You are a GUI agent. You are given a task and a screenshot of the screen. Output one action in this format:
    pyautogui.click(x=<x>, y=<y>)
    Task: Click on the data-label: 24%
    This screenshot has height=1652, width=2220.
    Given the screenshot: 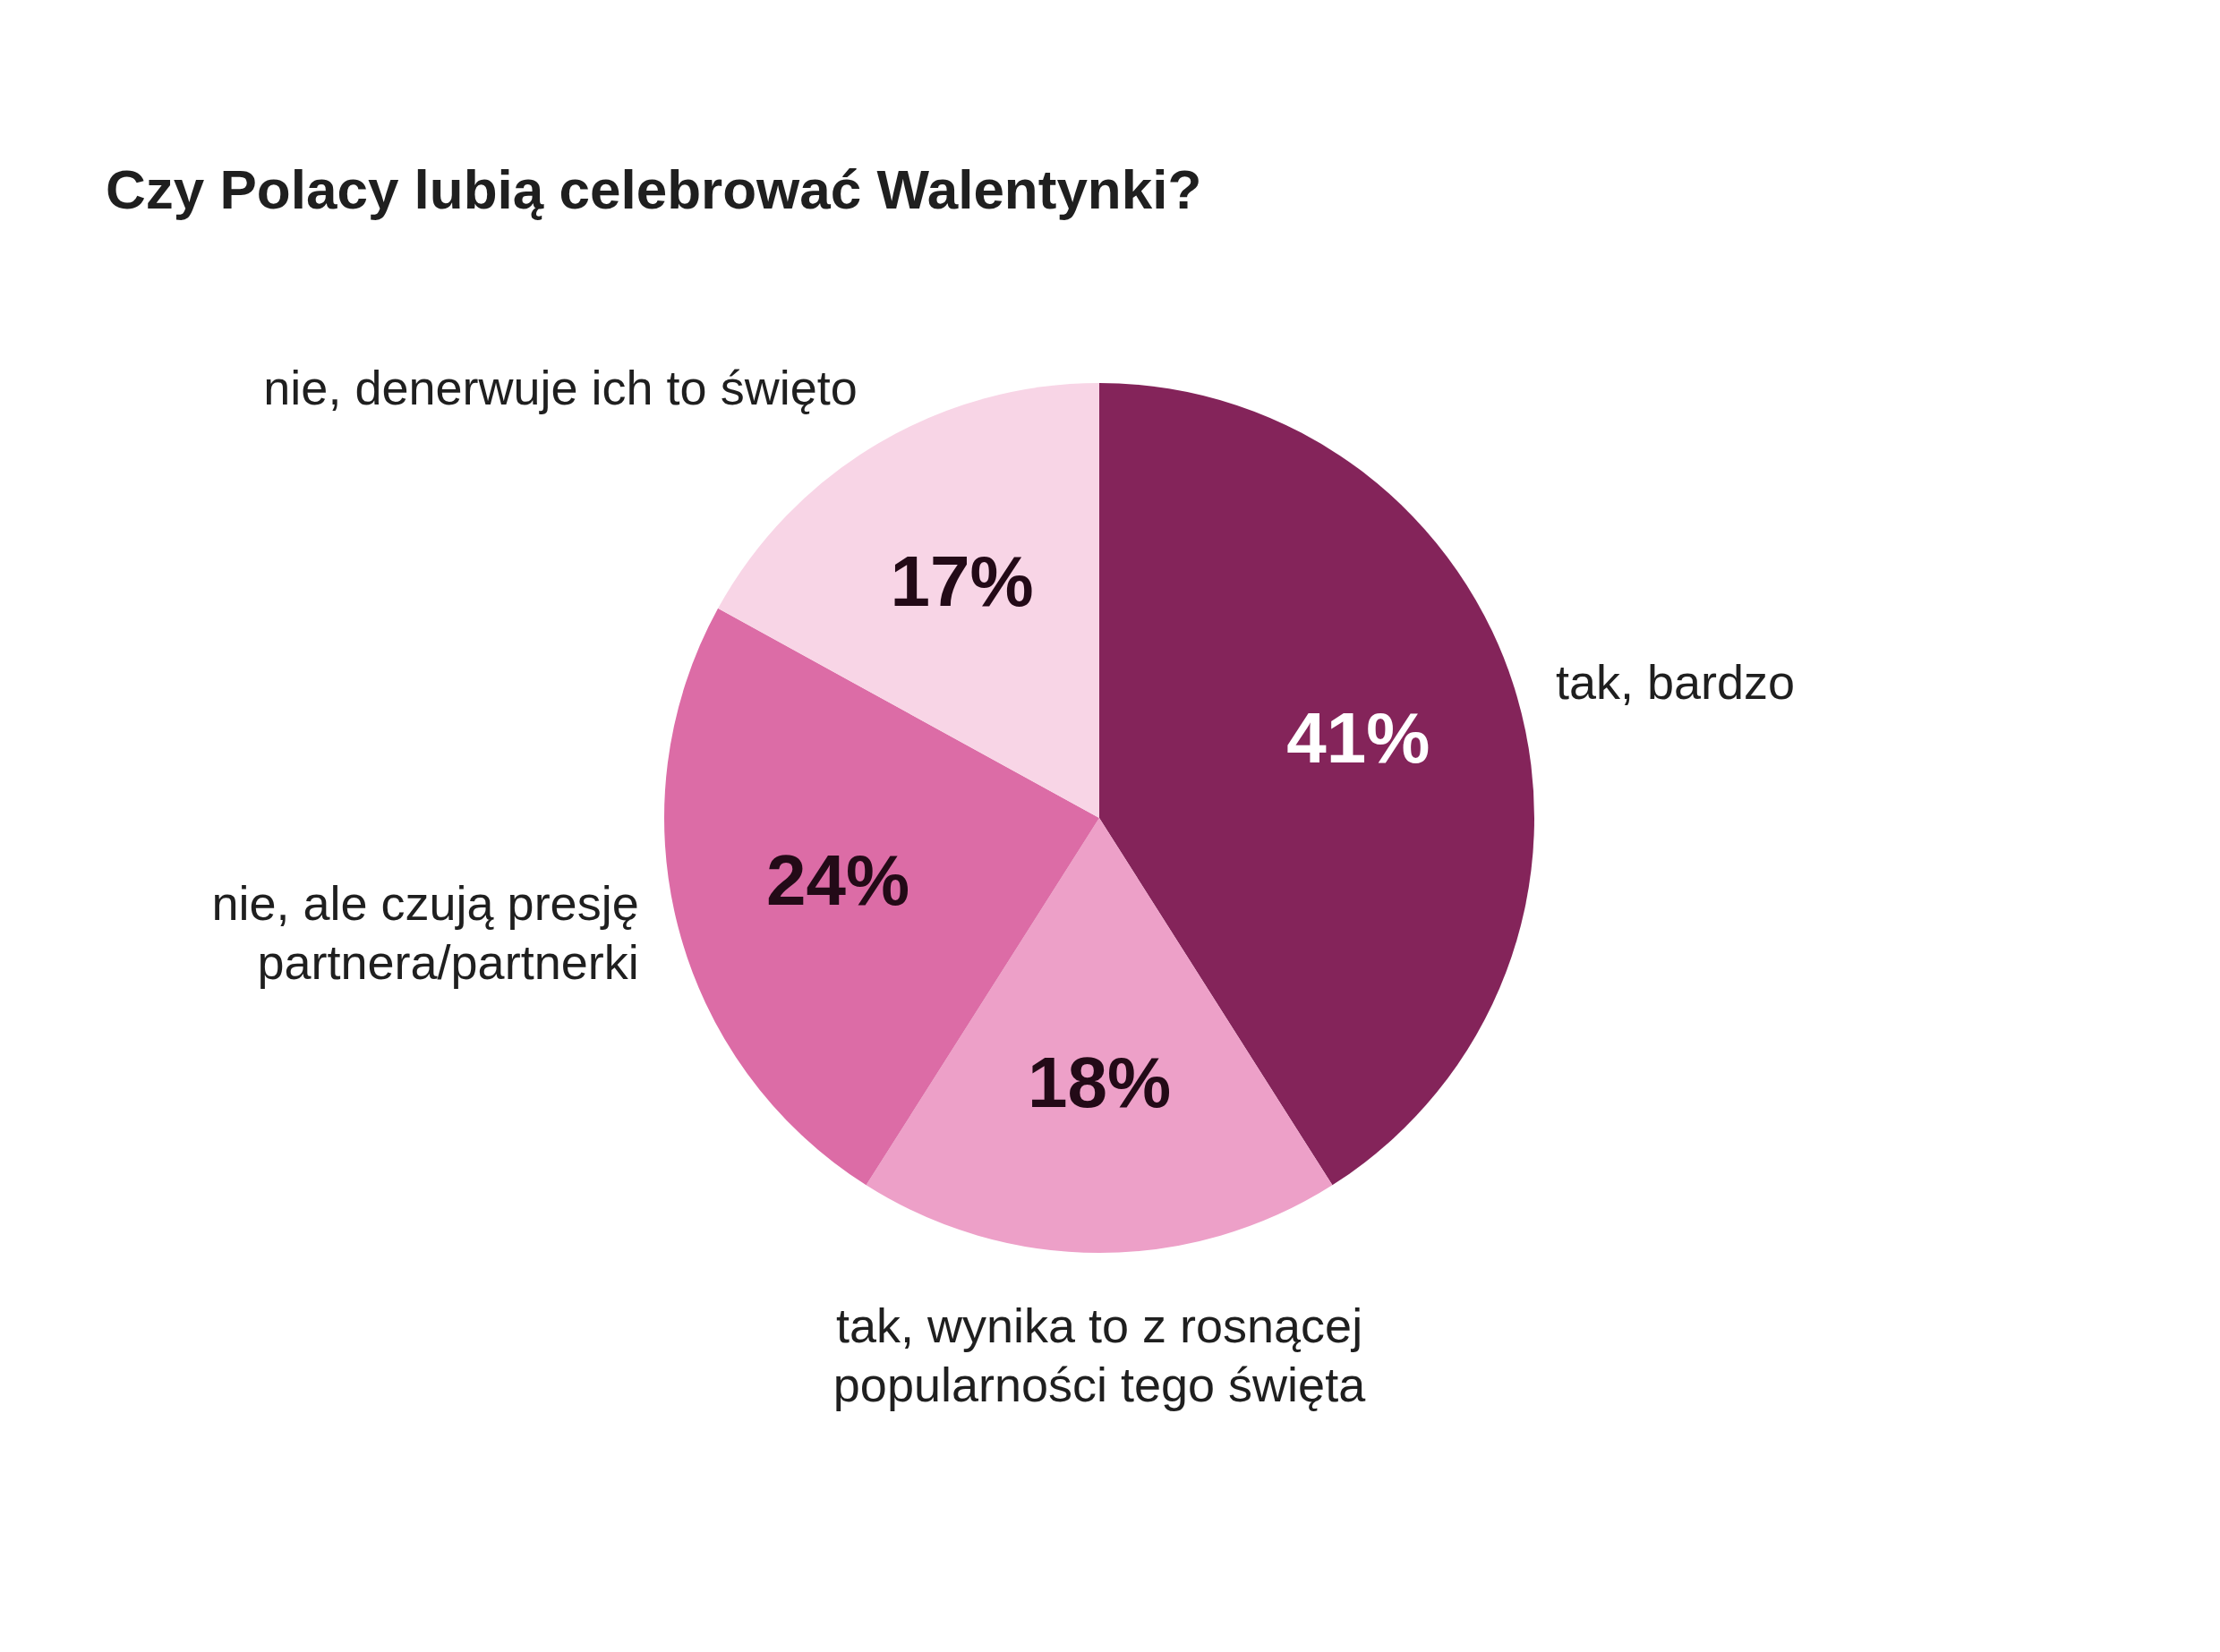 What is the action you would take?
    pyautogui.click(x=838, y=880)
    